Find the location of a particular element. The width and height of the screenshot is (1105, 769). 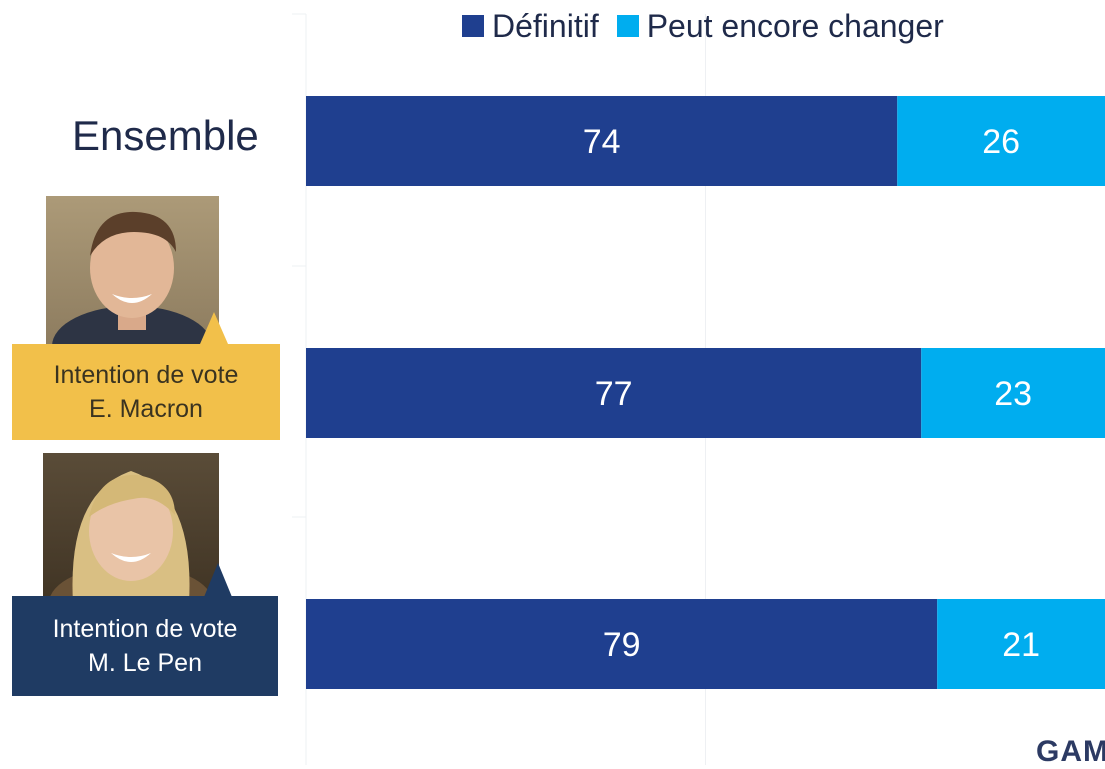

macron-callout-line2: E. Macron is located at coordinates (146, 409).